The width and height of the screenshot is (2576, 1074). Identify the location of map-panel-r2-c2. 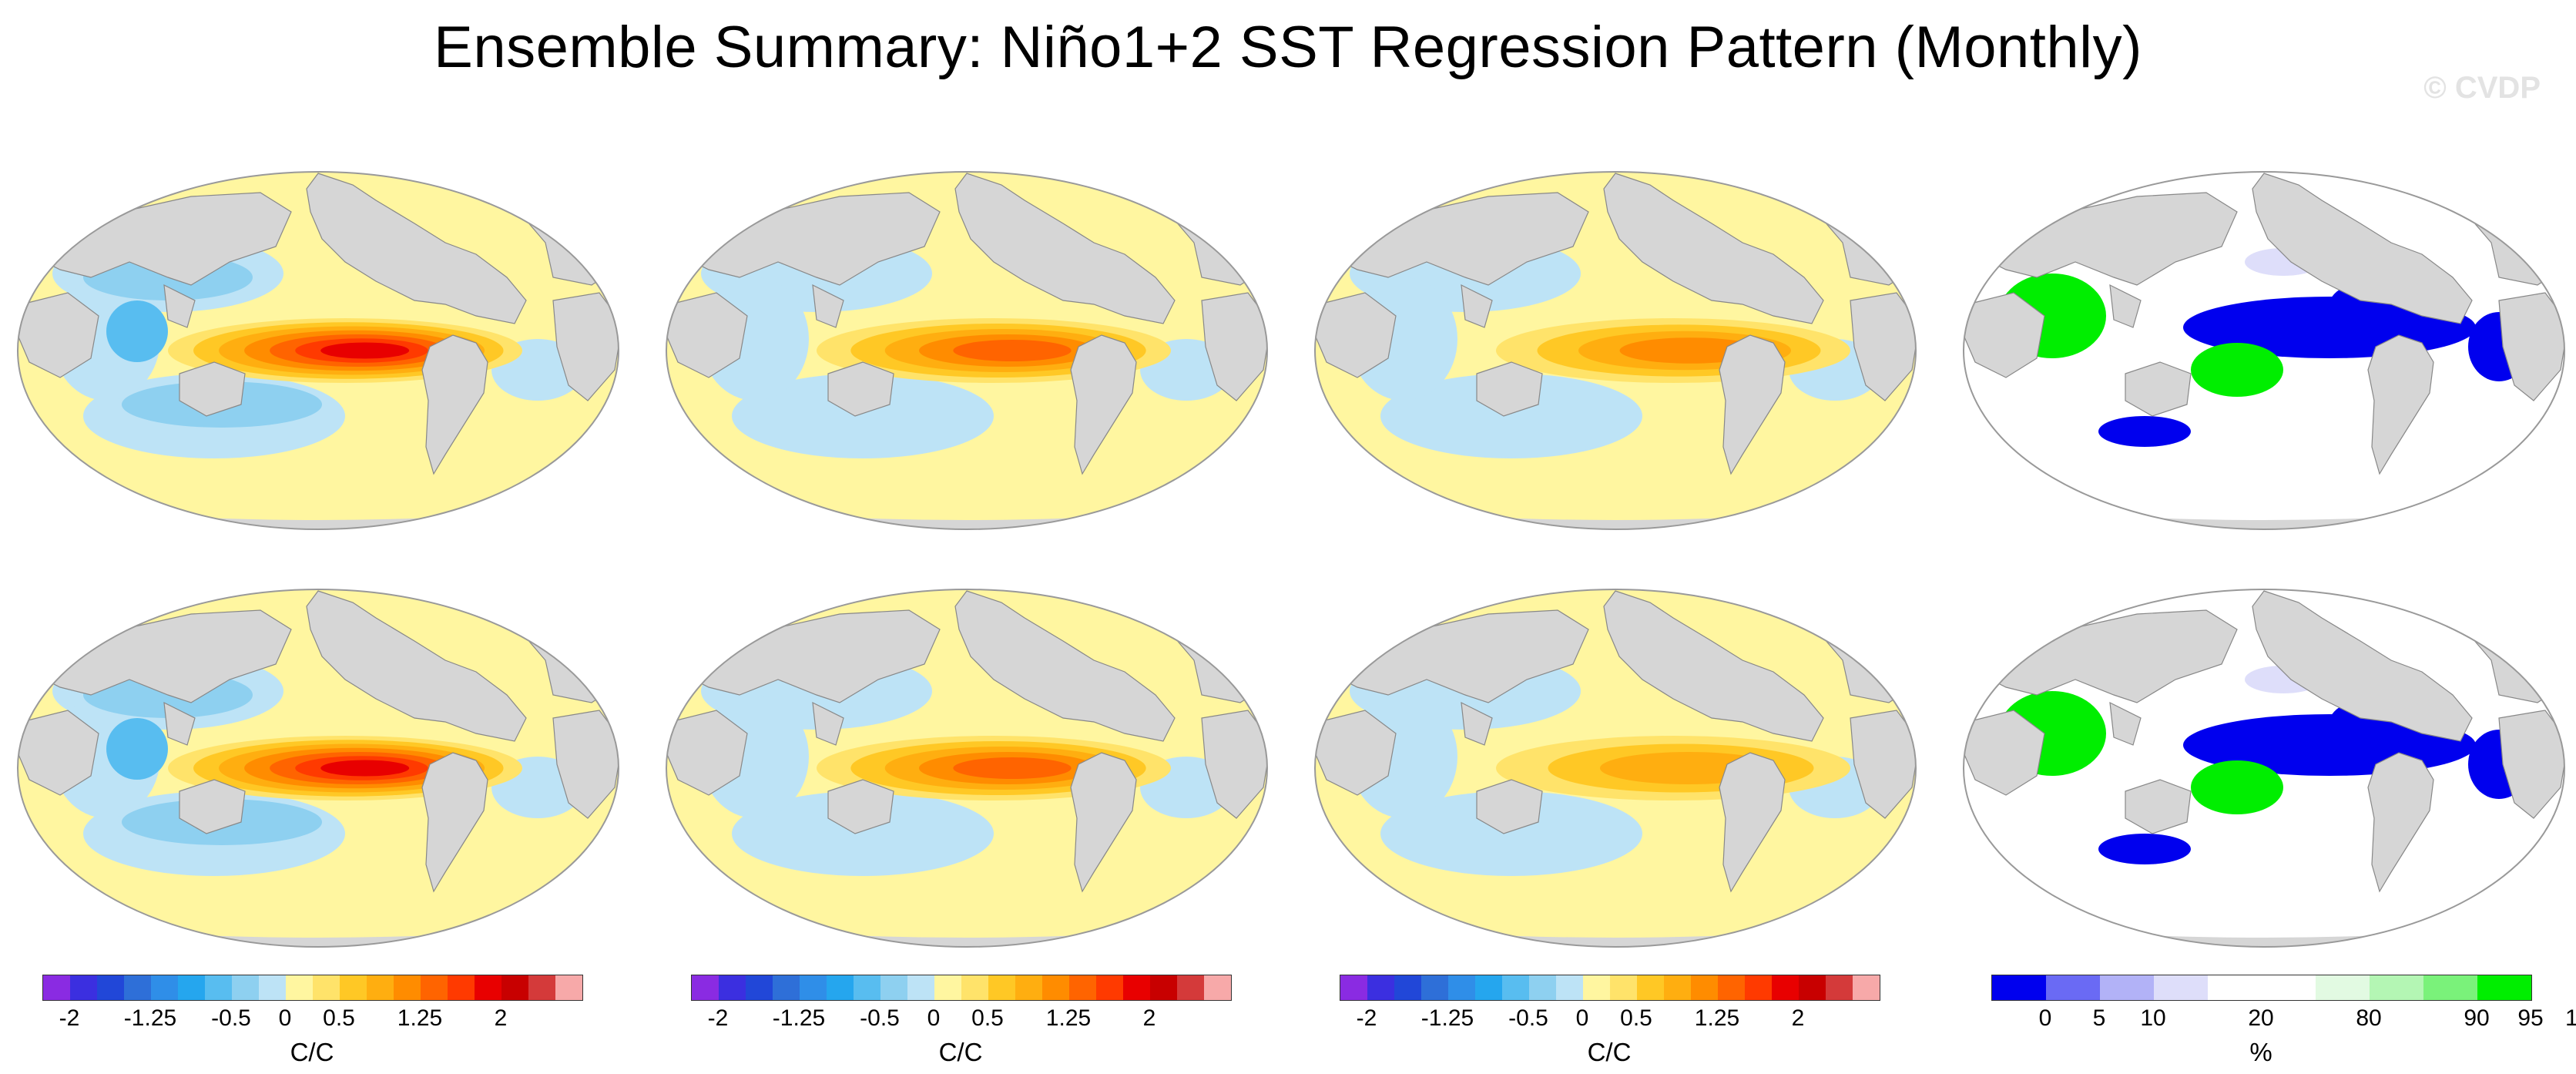
(974, 749).